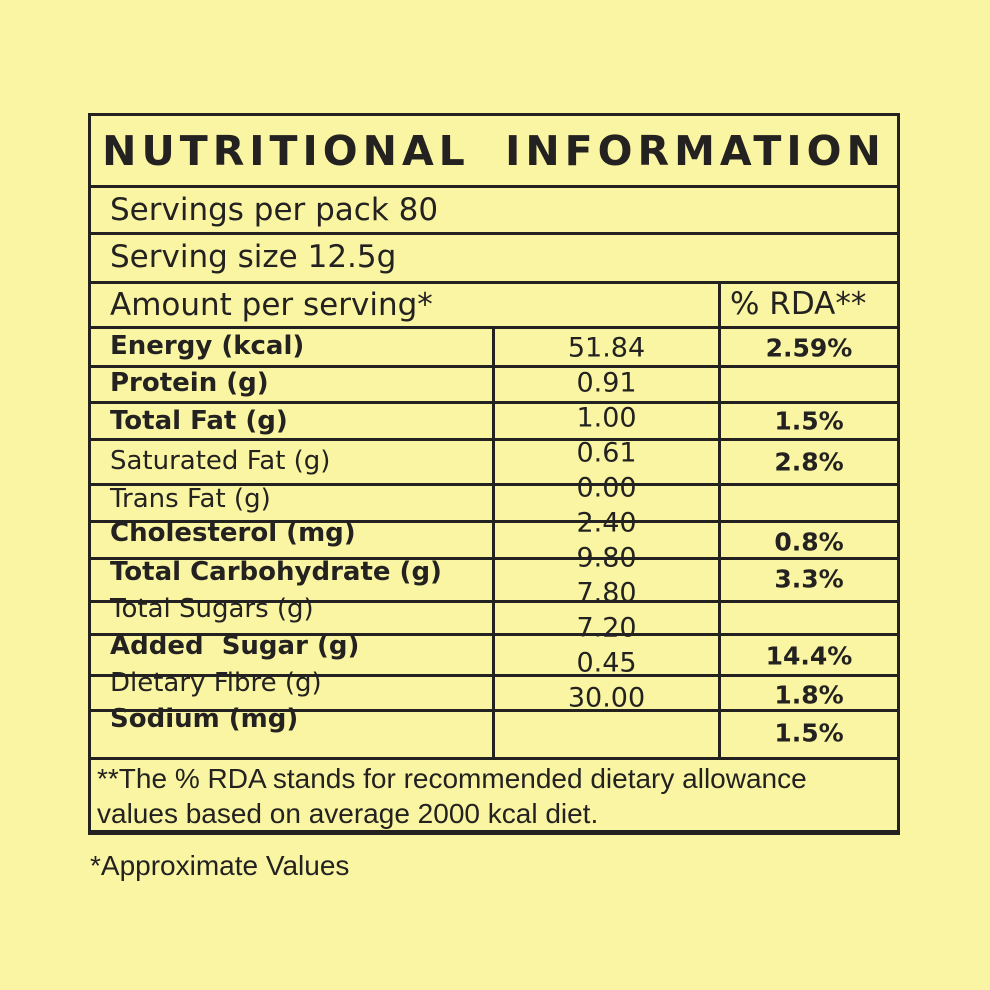  I want to click on column-divider-amount, so click(493, 541).